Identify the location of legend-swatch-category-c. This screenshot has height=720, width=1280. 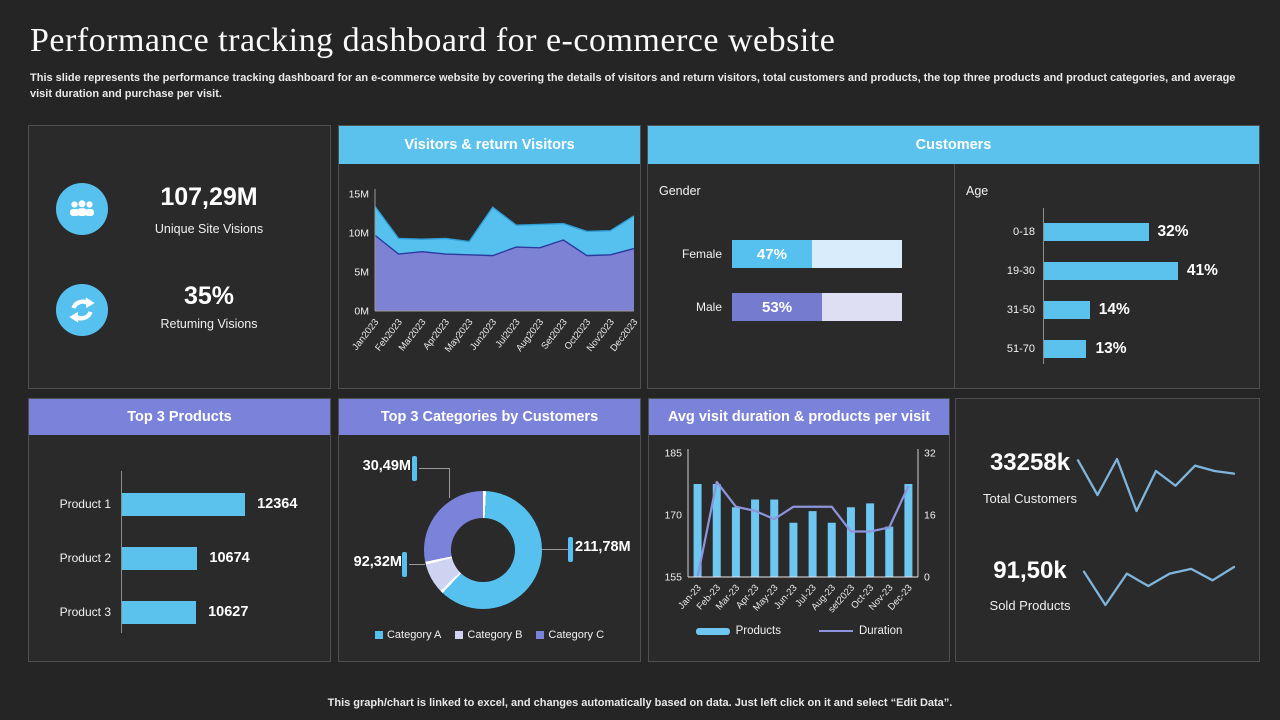
(540, 635).